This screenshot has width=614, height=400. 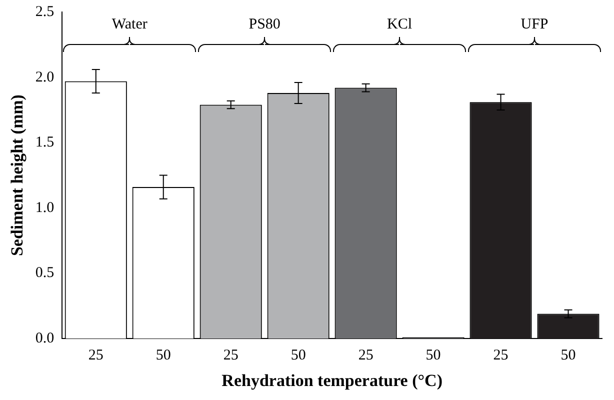 What do you see at coordinates (264, 24) in the screenshot?
I see `annotation: PS80` at bounding box center [264, 24].